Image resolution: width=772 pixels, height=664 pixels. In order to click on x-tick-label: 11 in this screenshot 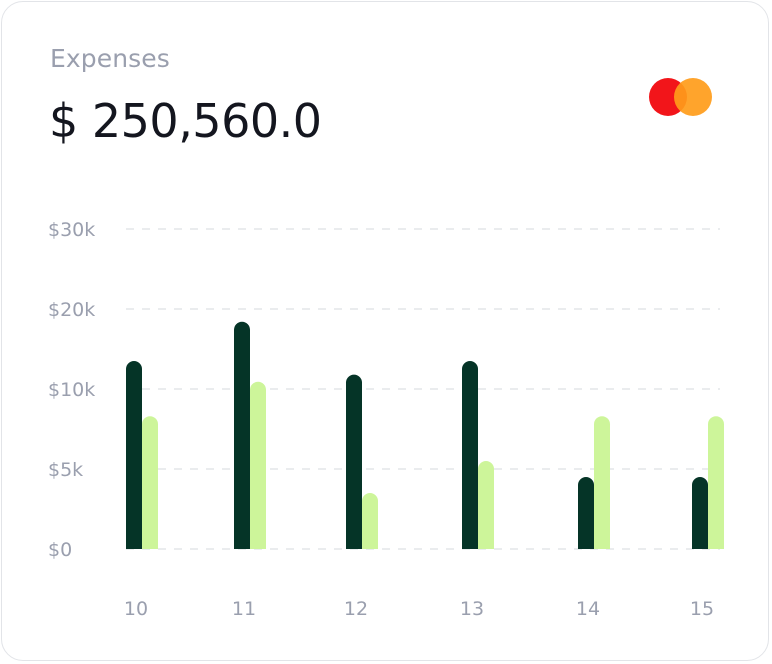, I will do `click(244, 609)`.